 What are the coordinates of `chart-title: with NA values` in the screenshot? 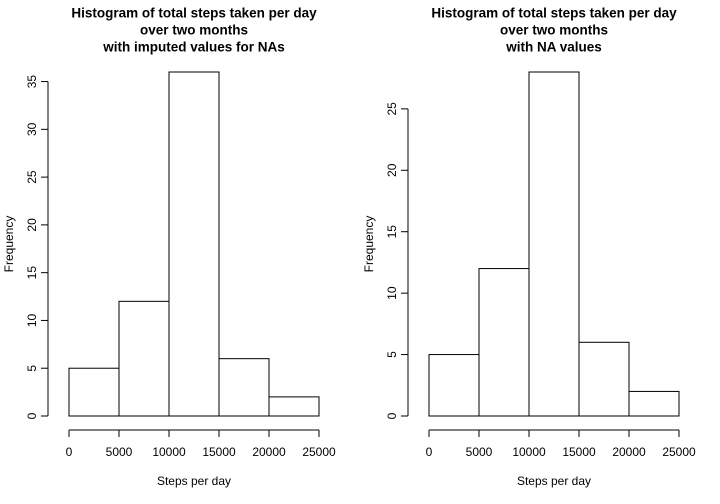 It's located at (553, 47).